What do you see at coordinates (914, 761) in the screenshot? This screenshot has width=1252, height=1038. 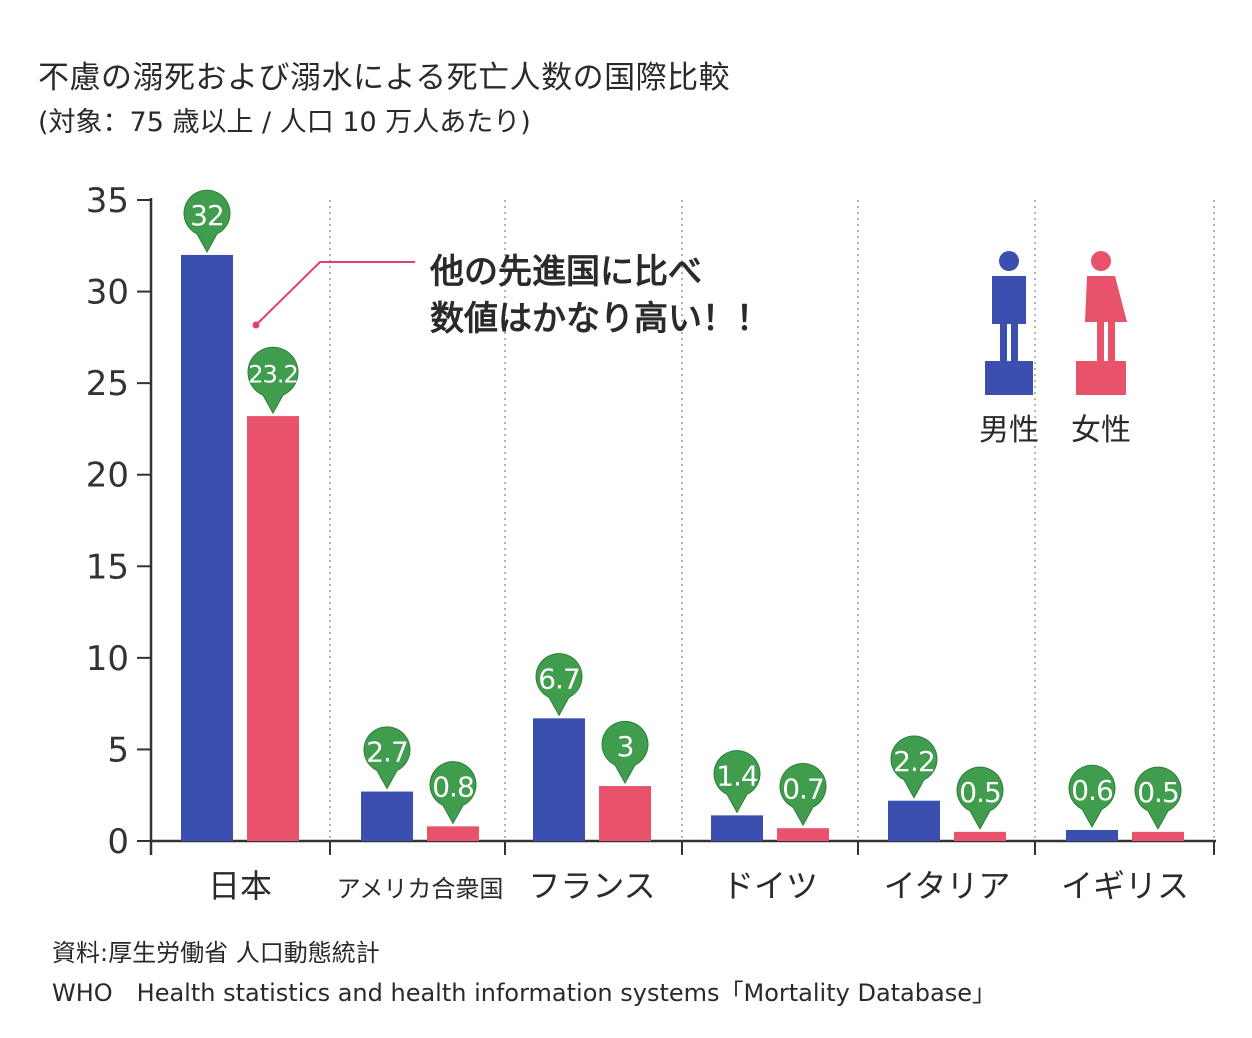 I see `data-label: 2.2` at bounding box center [914, 761].